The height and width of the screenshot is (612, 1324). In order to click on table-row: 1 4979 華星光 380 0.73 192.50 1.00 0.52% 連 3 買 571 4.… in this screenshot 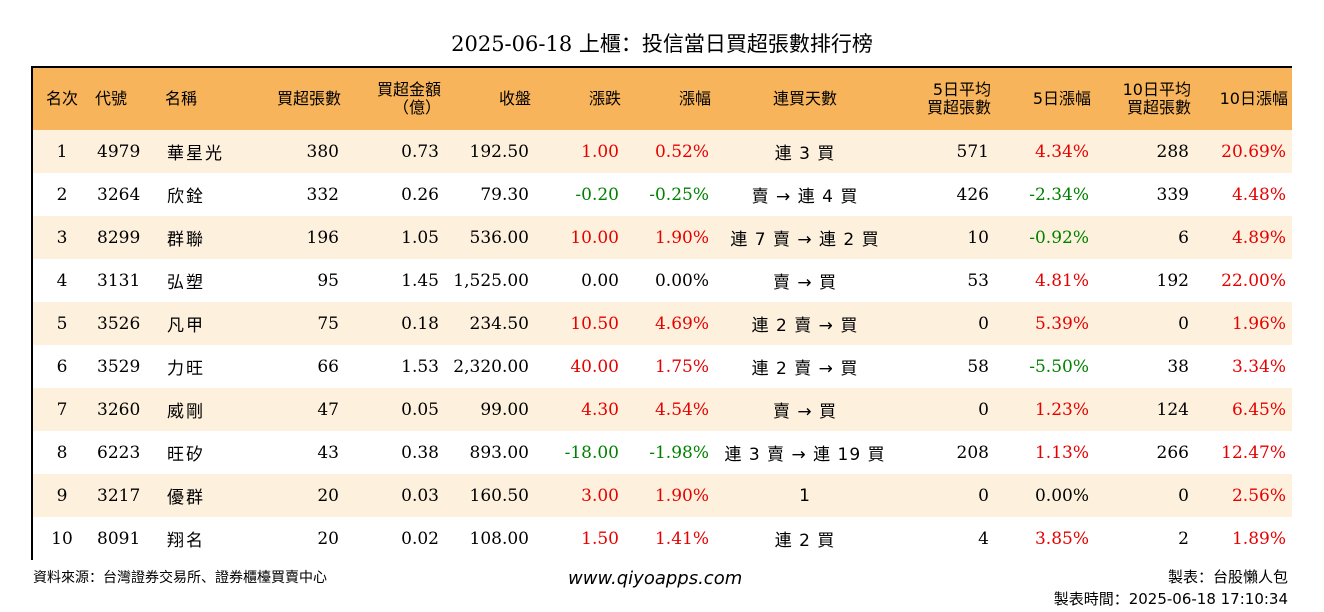, I will do `click(662, 151)`.